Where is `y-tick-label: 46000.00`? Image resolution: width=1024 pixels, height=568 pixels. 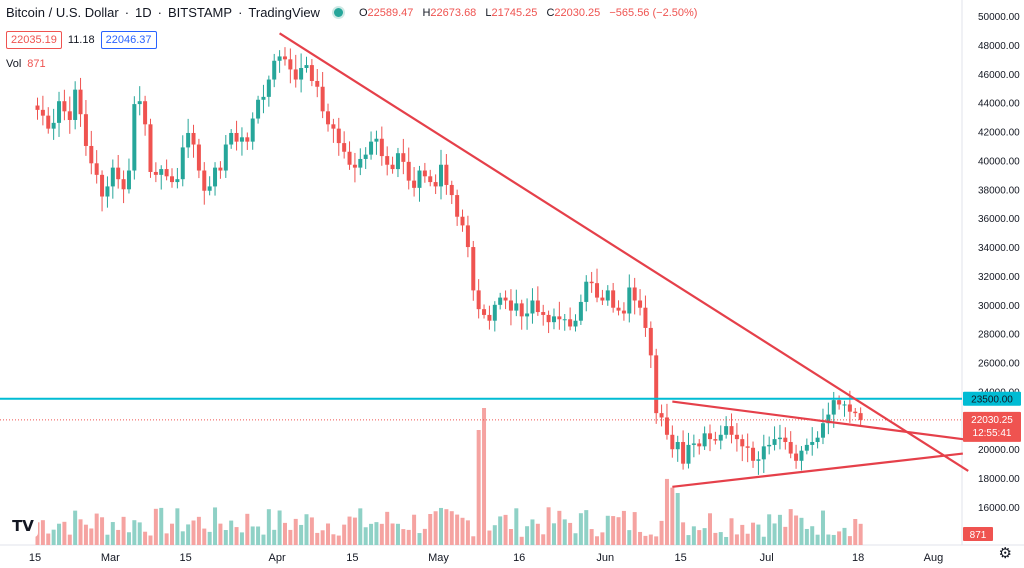
y-tick-label: 46000.00 is located at coordinates (999, 75).